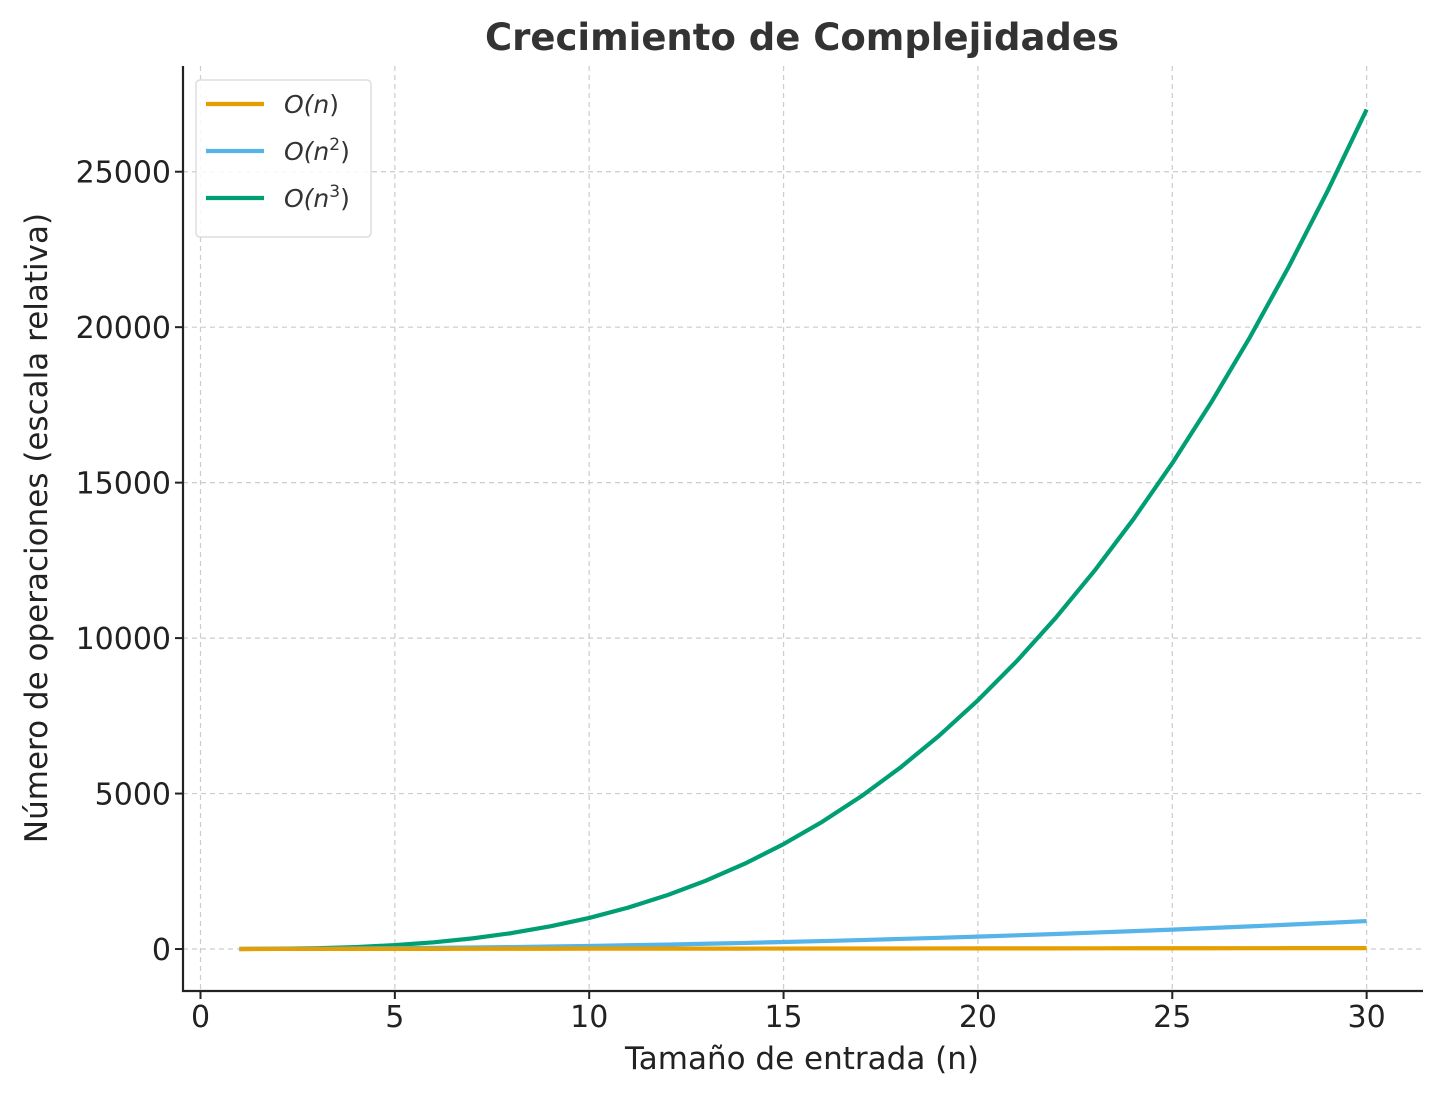 Image resolution: width=1441 pixels, height=1097 pixels. I want to click on x-axis-label: Tamaño de entrada (n), so click(801, 1059).